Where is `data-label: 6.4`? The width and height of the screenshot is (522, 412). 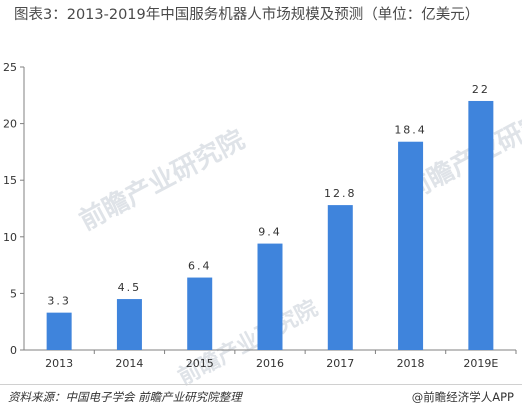
data-label: 6.4 is located at coordinates (200, 266).